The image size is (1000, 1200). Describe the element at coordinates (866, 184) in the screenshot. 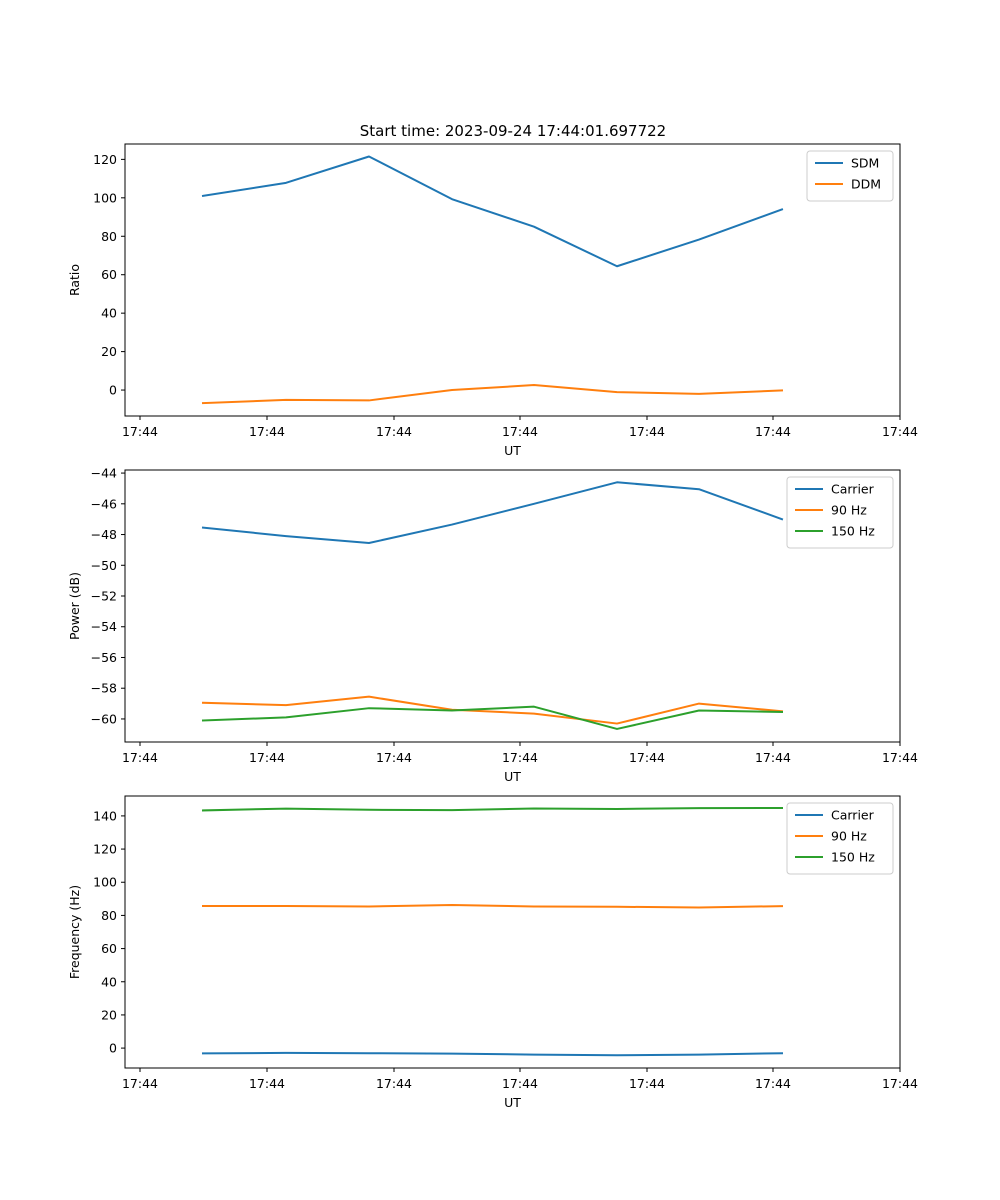

I see `legend-label: DDM` at that location.